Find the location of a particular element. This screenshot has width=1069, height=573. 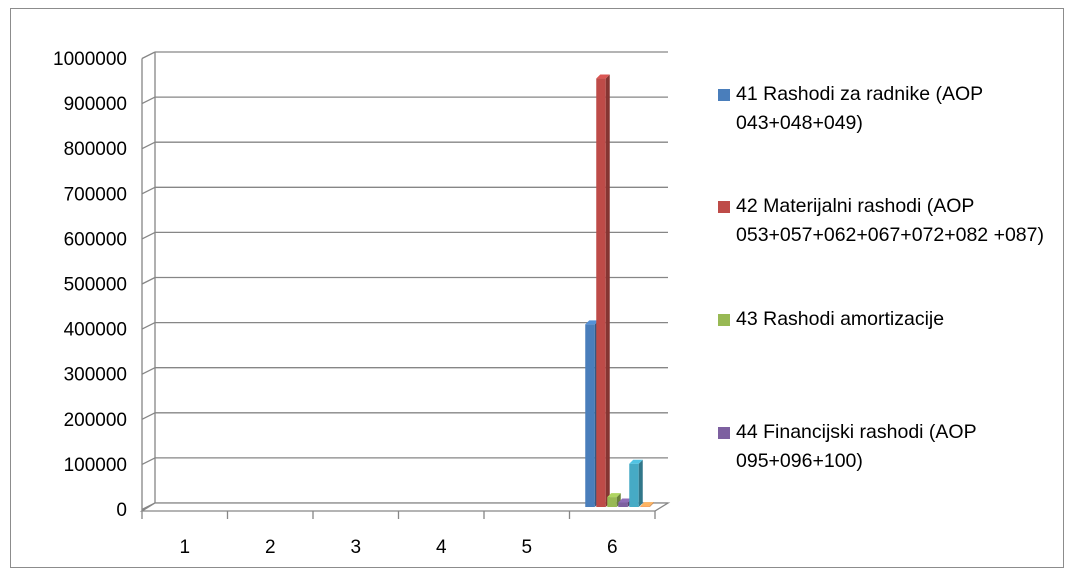

legend-item-41: 41 Rashodi za radnike (AOP 043+048+049) is located at coordinates (883, 109).